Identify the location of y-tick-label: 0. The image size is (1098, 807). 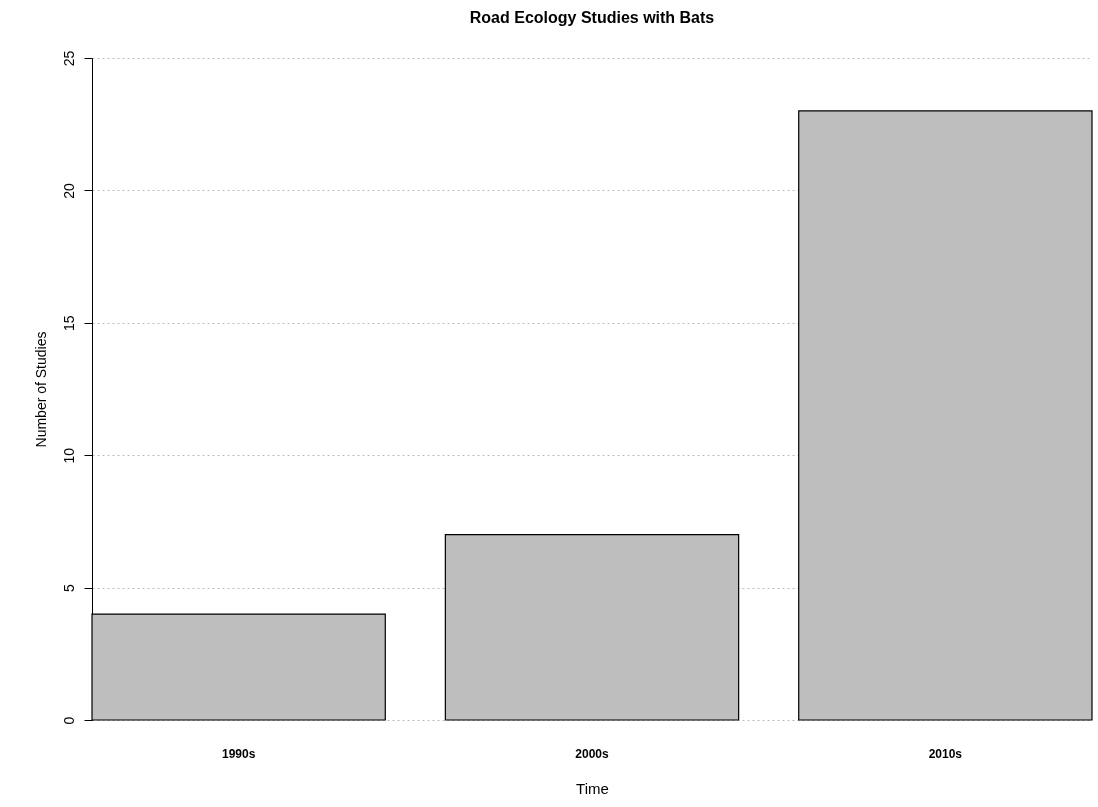
(68, 720).